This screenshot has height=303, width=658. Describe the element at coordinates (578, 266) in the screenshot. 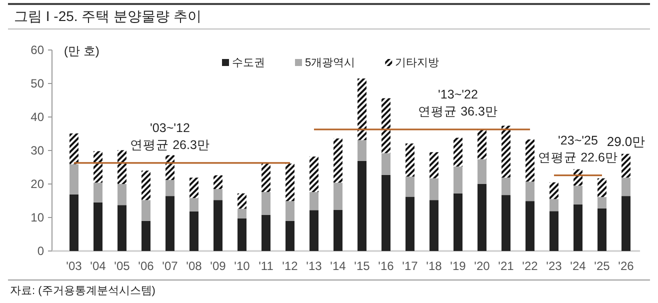

I see `x-tick-label: '24` at that location.